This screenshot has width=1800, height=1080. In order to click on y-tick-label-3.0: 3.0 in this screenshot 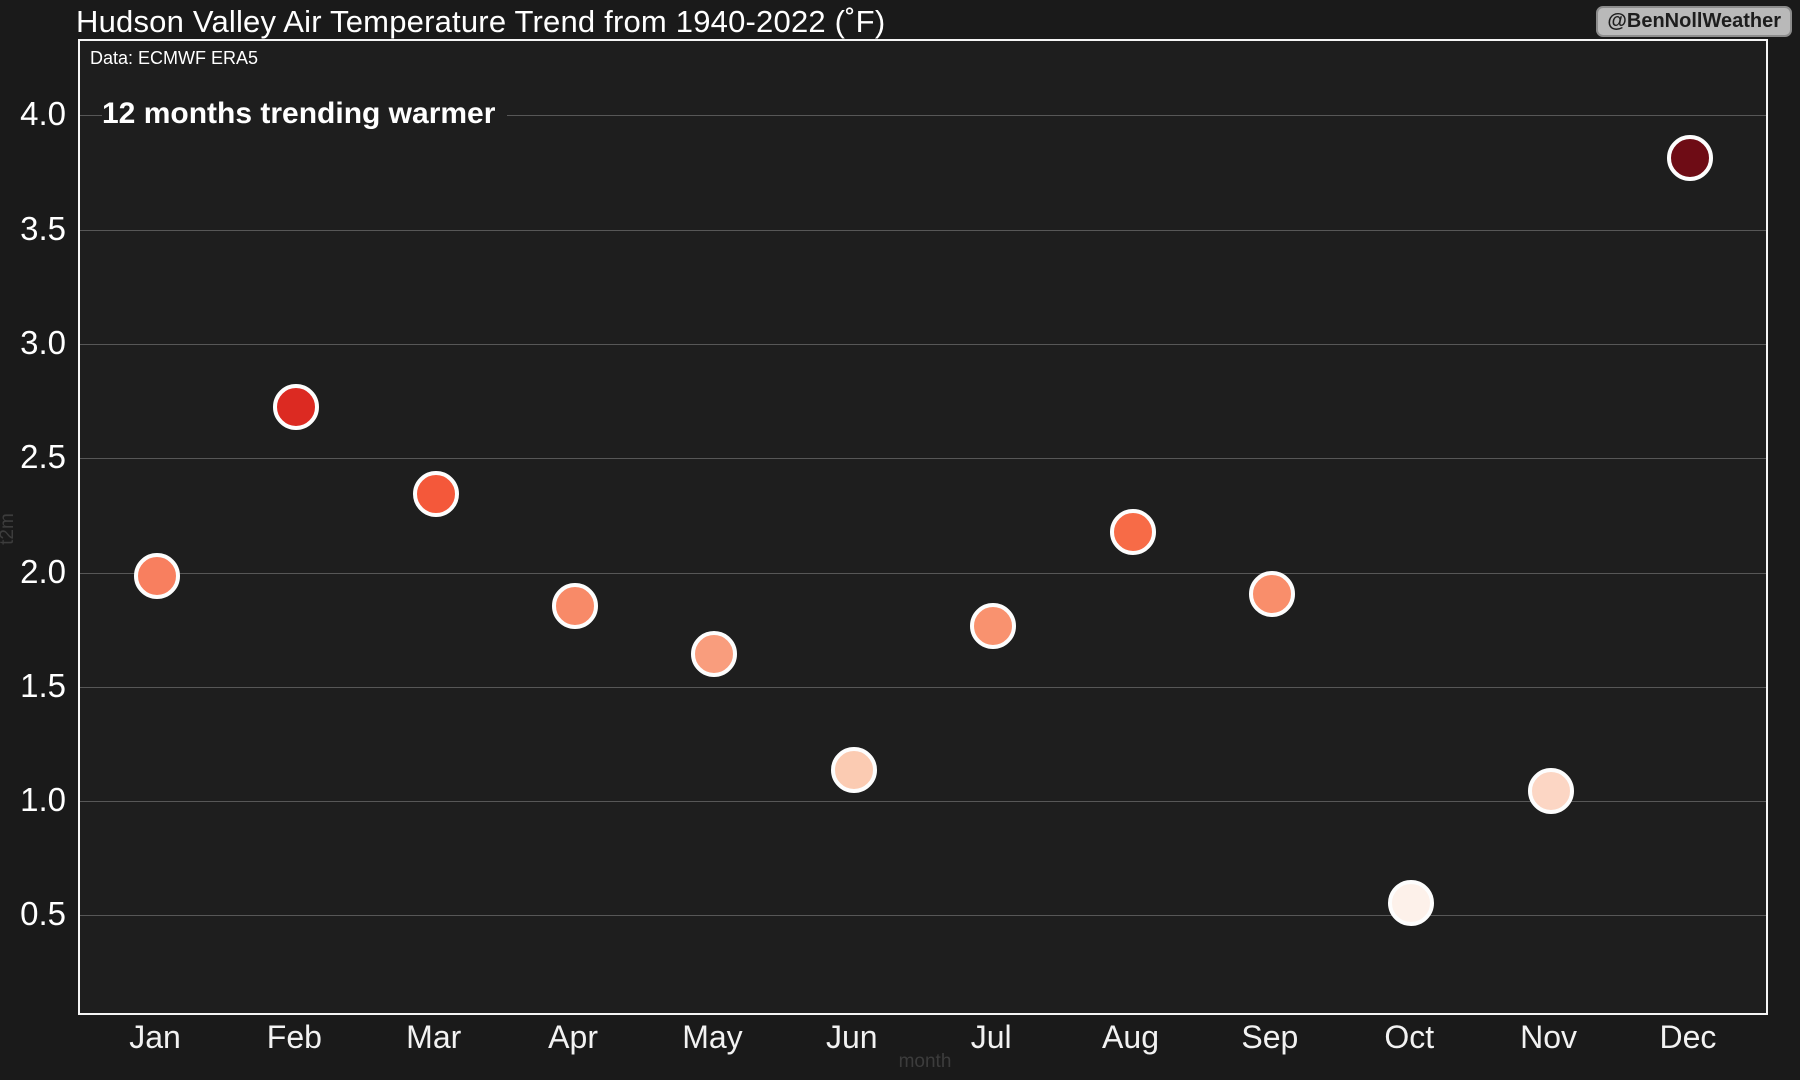, I will do `click(43, 342)`.